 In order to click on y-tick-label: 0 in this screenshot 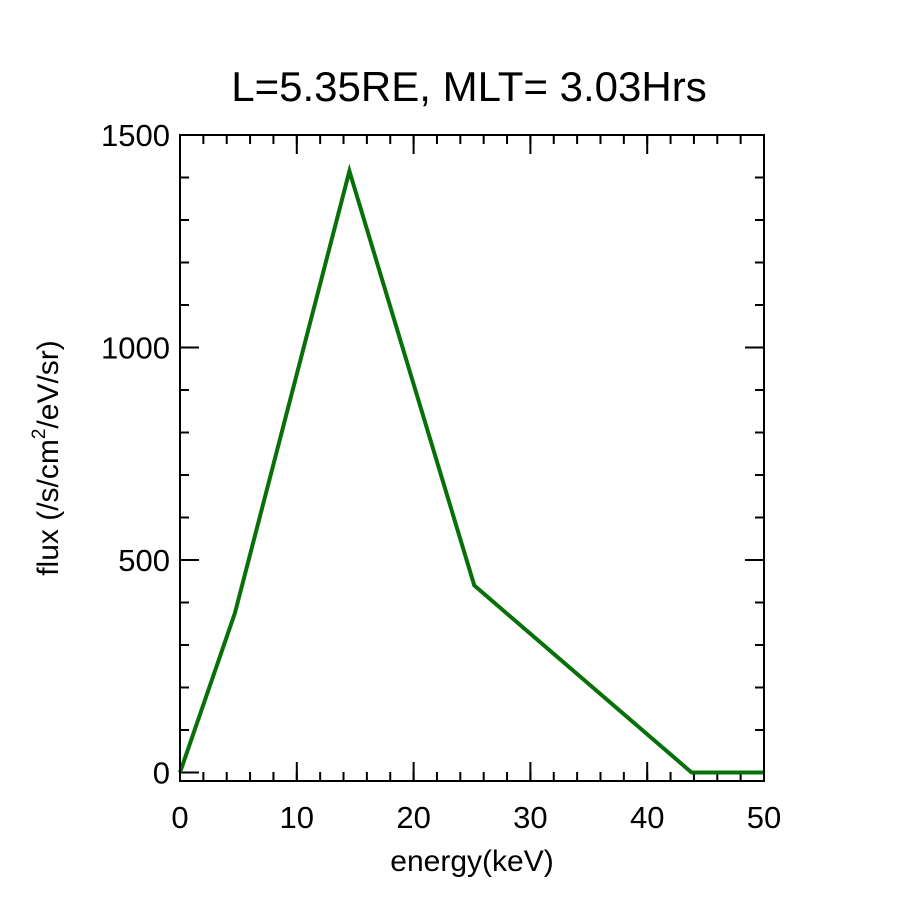, I will do `click(161, 773)`.